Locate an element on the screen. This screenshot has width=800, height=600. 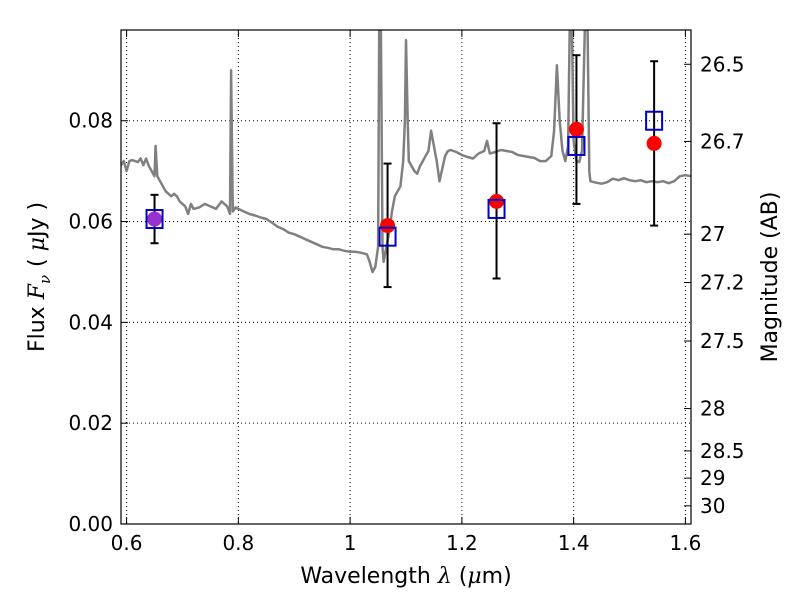
x-tick-label: 0.8 is located at coordinates (238, 543).